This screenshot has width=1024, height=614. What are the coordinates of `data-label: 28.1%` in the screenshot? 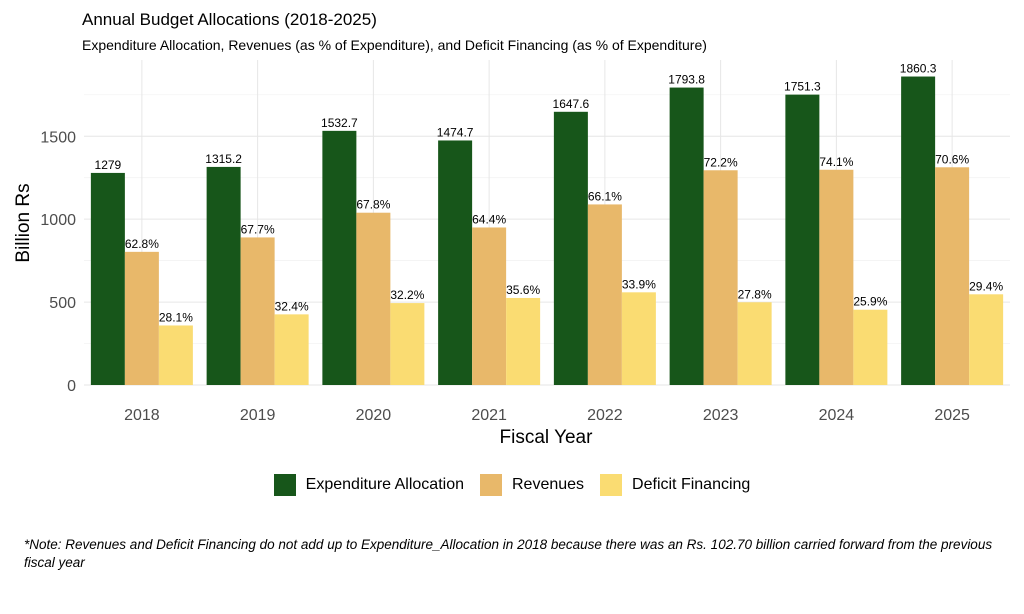 It's located at (176, 317).